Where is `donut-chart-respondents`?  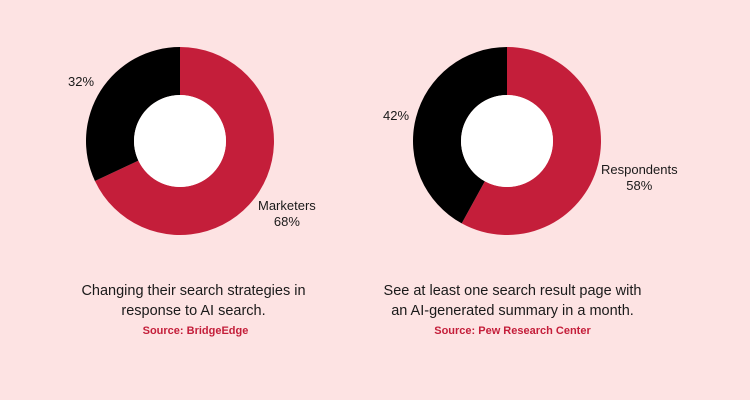 donut-chart-respondents is located at coordinates (507, 141).